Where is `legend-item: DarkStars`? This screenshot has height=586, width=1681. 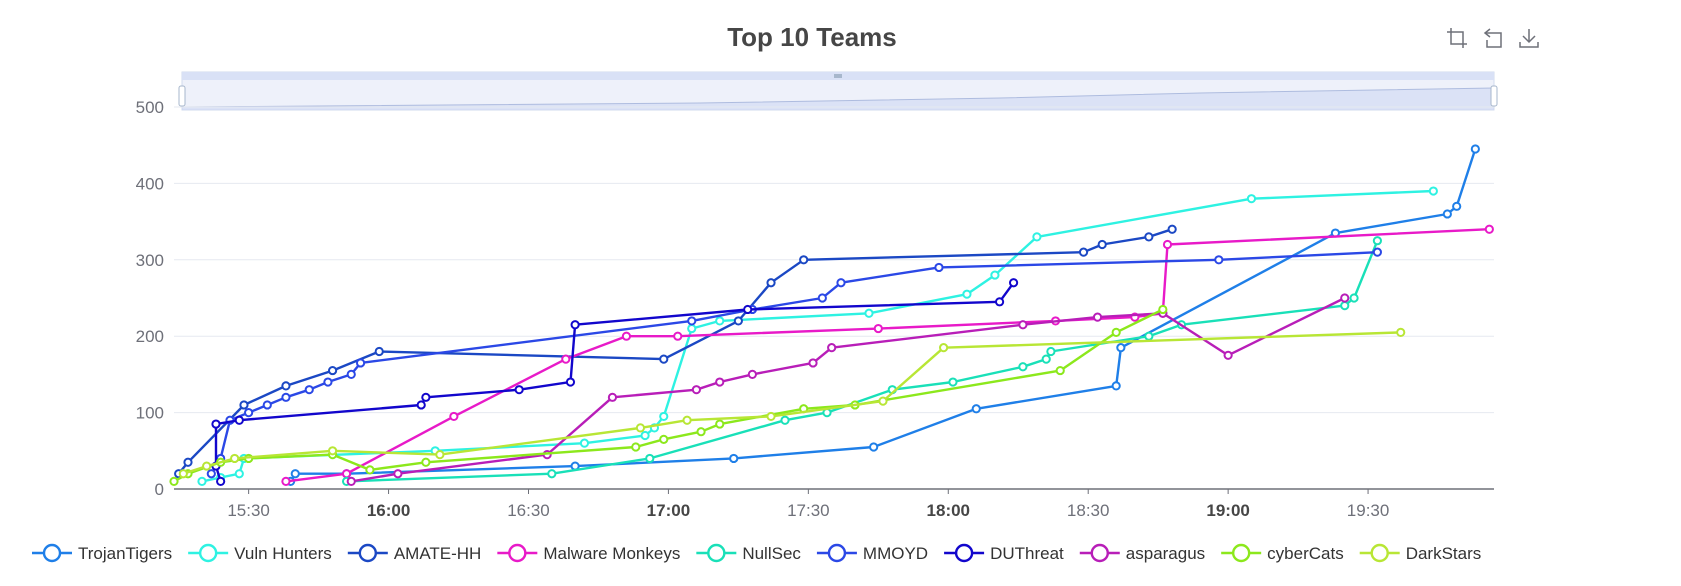
legend-item: DarkStars is located at coordinates (1420, 553).